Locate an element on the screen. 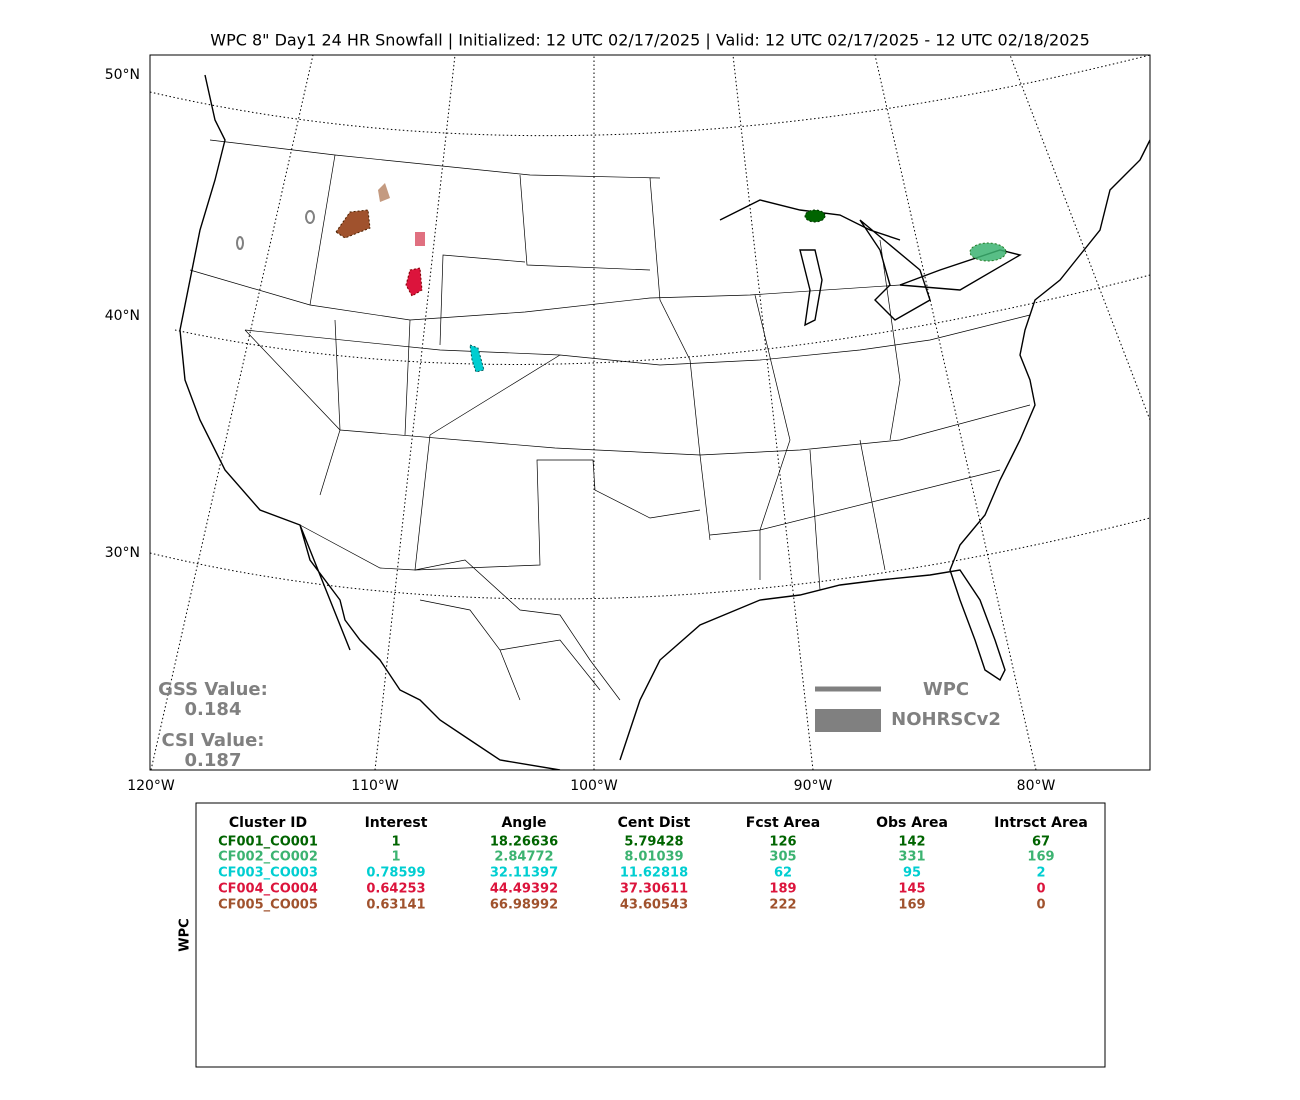 The height and width of the screenshot is (1100, 1300). table-cell: 0.78599 is located at coordinates (395, 873).